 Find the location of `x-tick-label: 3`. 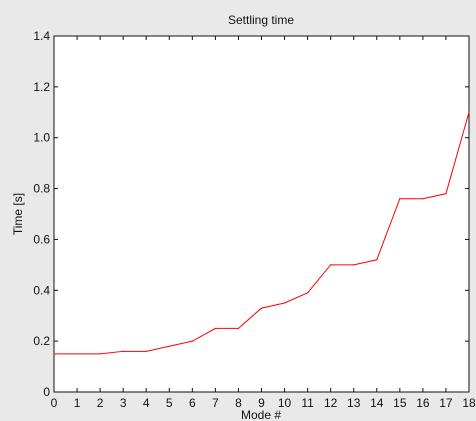

x-tick-label: 3 is located at coordinates (123, 403).